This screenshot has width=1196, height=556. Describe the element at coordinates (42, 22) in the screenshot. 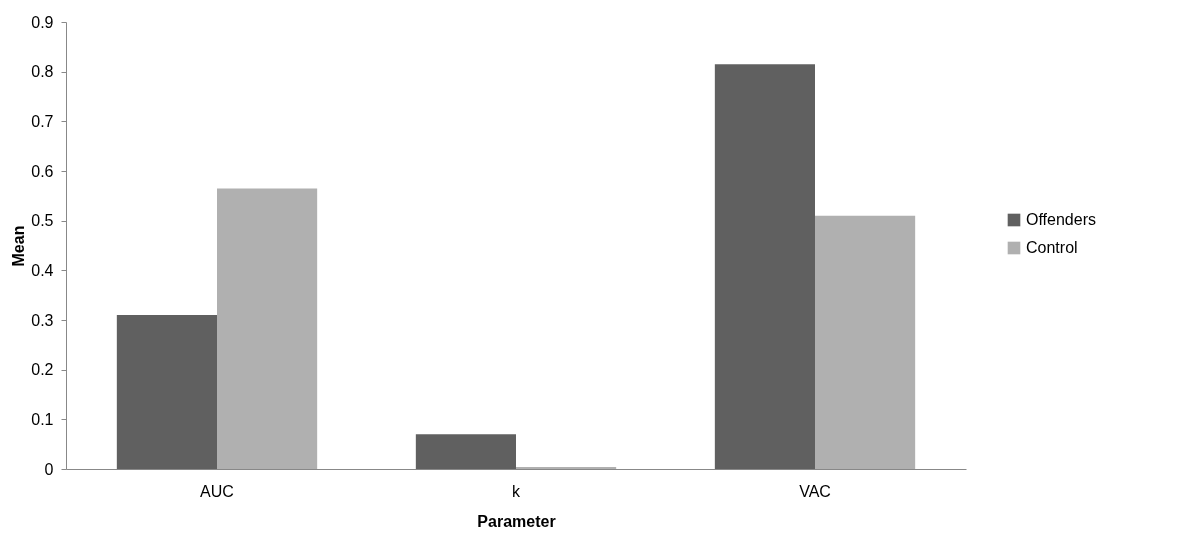

I see `y-tick-label: 0.9` at that location.